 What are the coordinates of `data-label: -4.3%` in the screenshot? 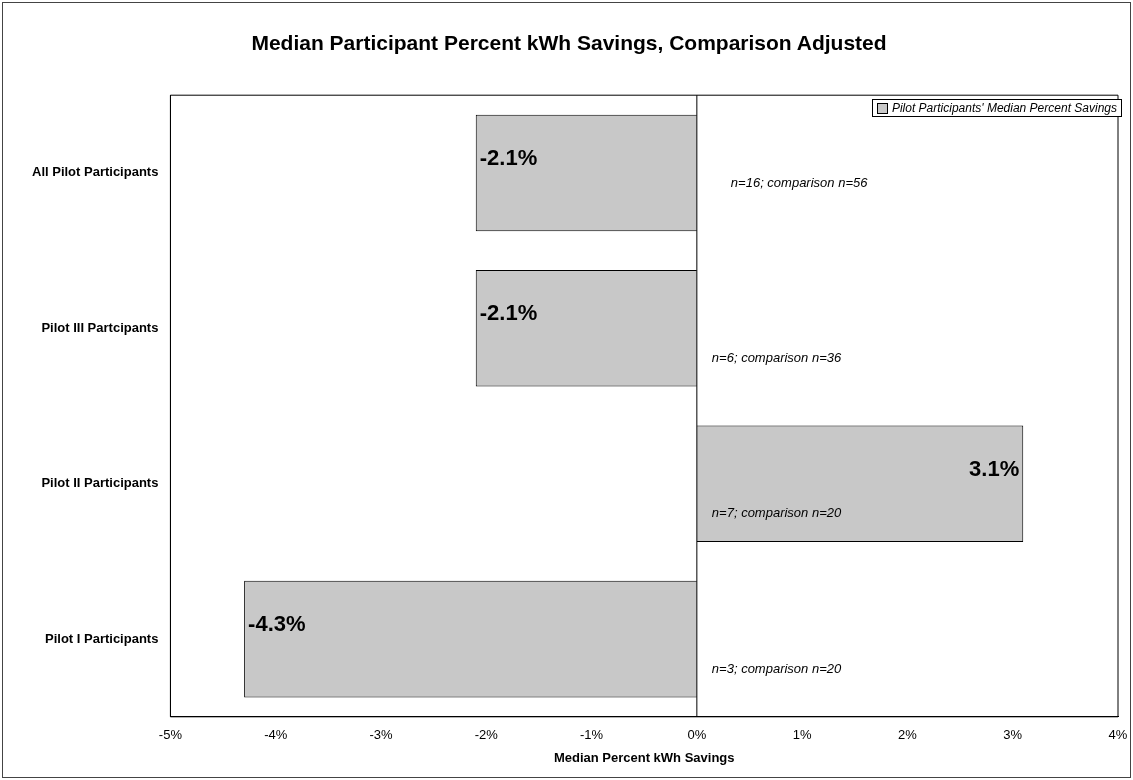 It's located at (277, 624).